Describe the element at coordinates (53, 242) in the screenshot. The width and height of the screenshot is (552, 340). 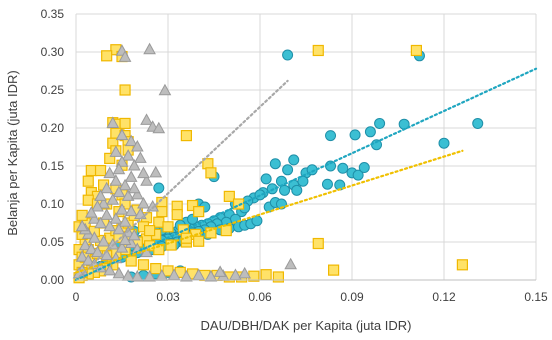
I see `y-tick-label: 0.05` at that location.